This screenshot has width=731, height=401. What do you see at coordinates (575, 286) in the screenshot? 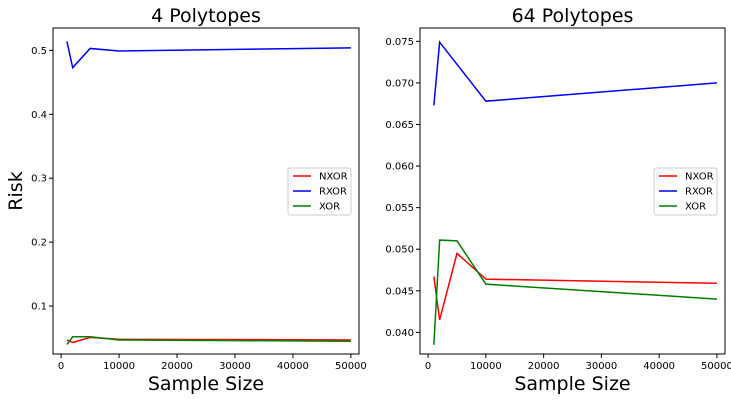
I see `series-line-nxor` at bounding box center [575, 286].